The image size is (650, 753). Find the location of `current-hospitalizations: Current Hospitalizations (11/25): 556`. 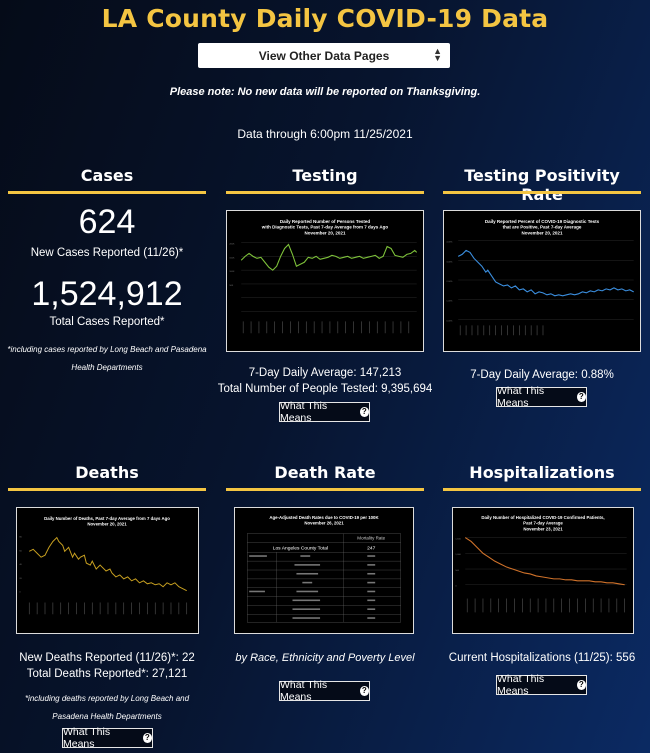

current-hospitalizations: Current Hospitalizations (11/25): 556 is located at coordinates (542, 658).